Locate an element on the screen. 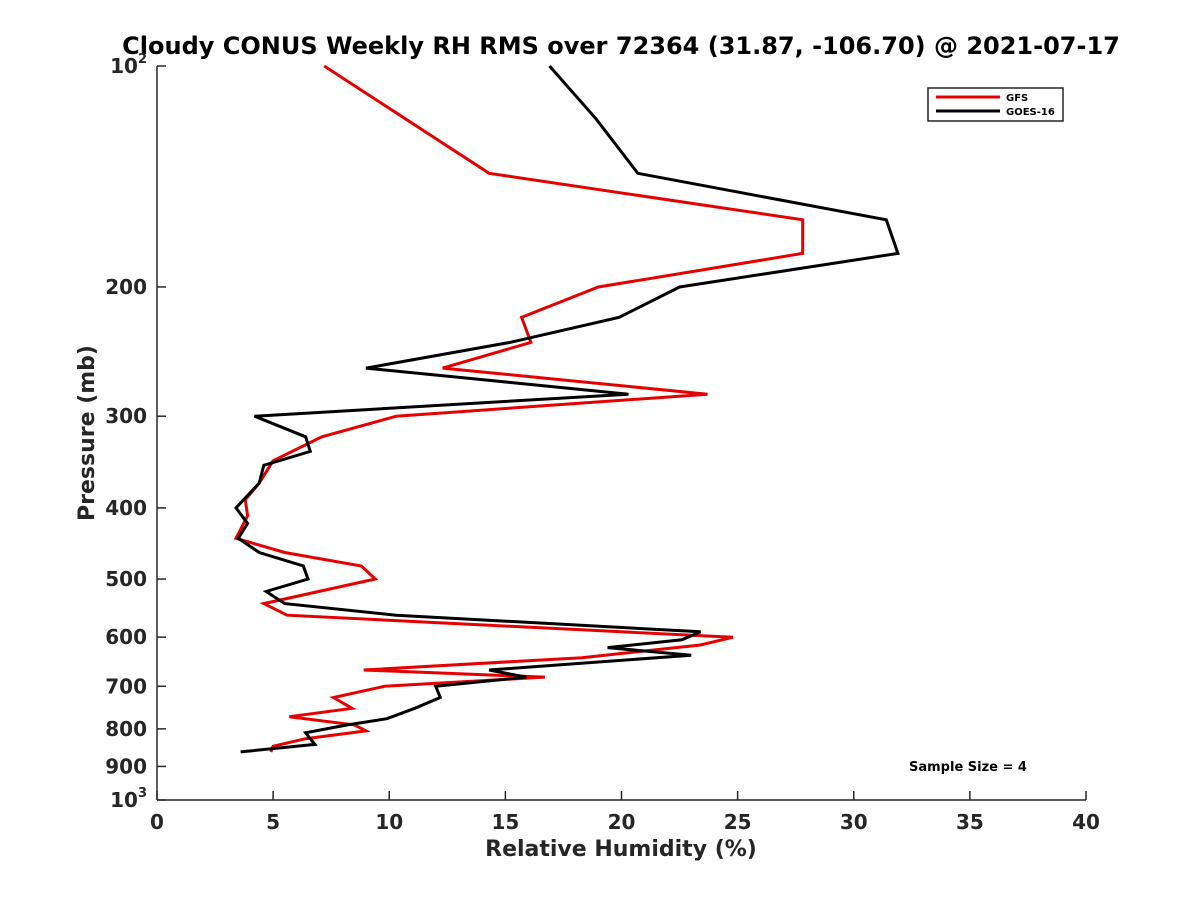  y-tick-label: 400 is located at coordinates (126, 508).